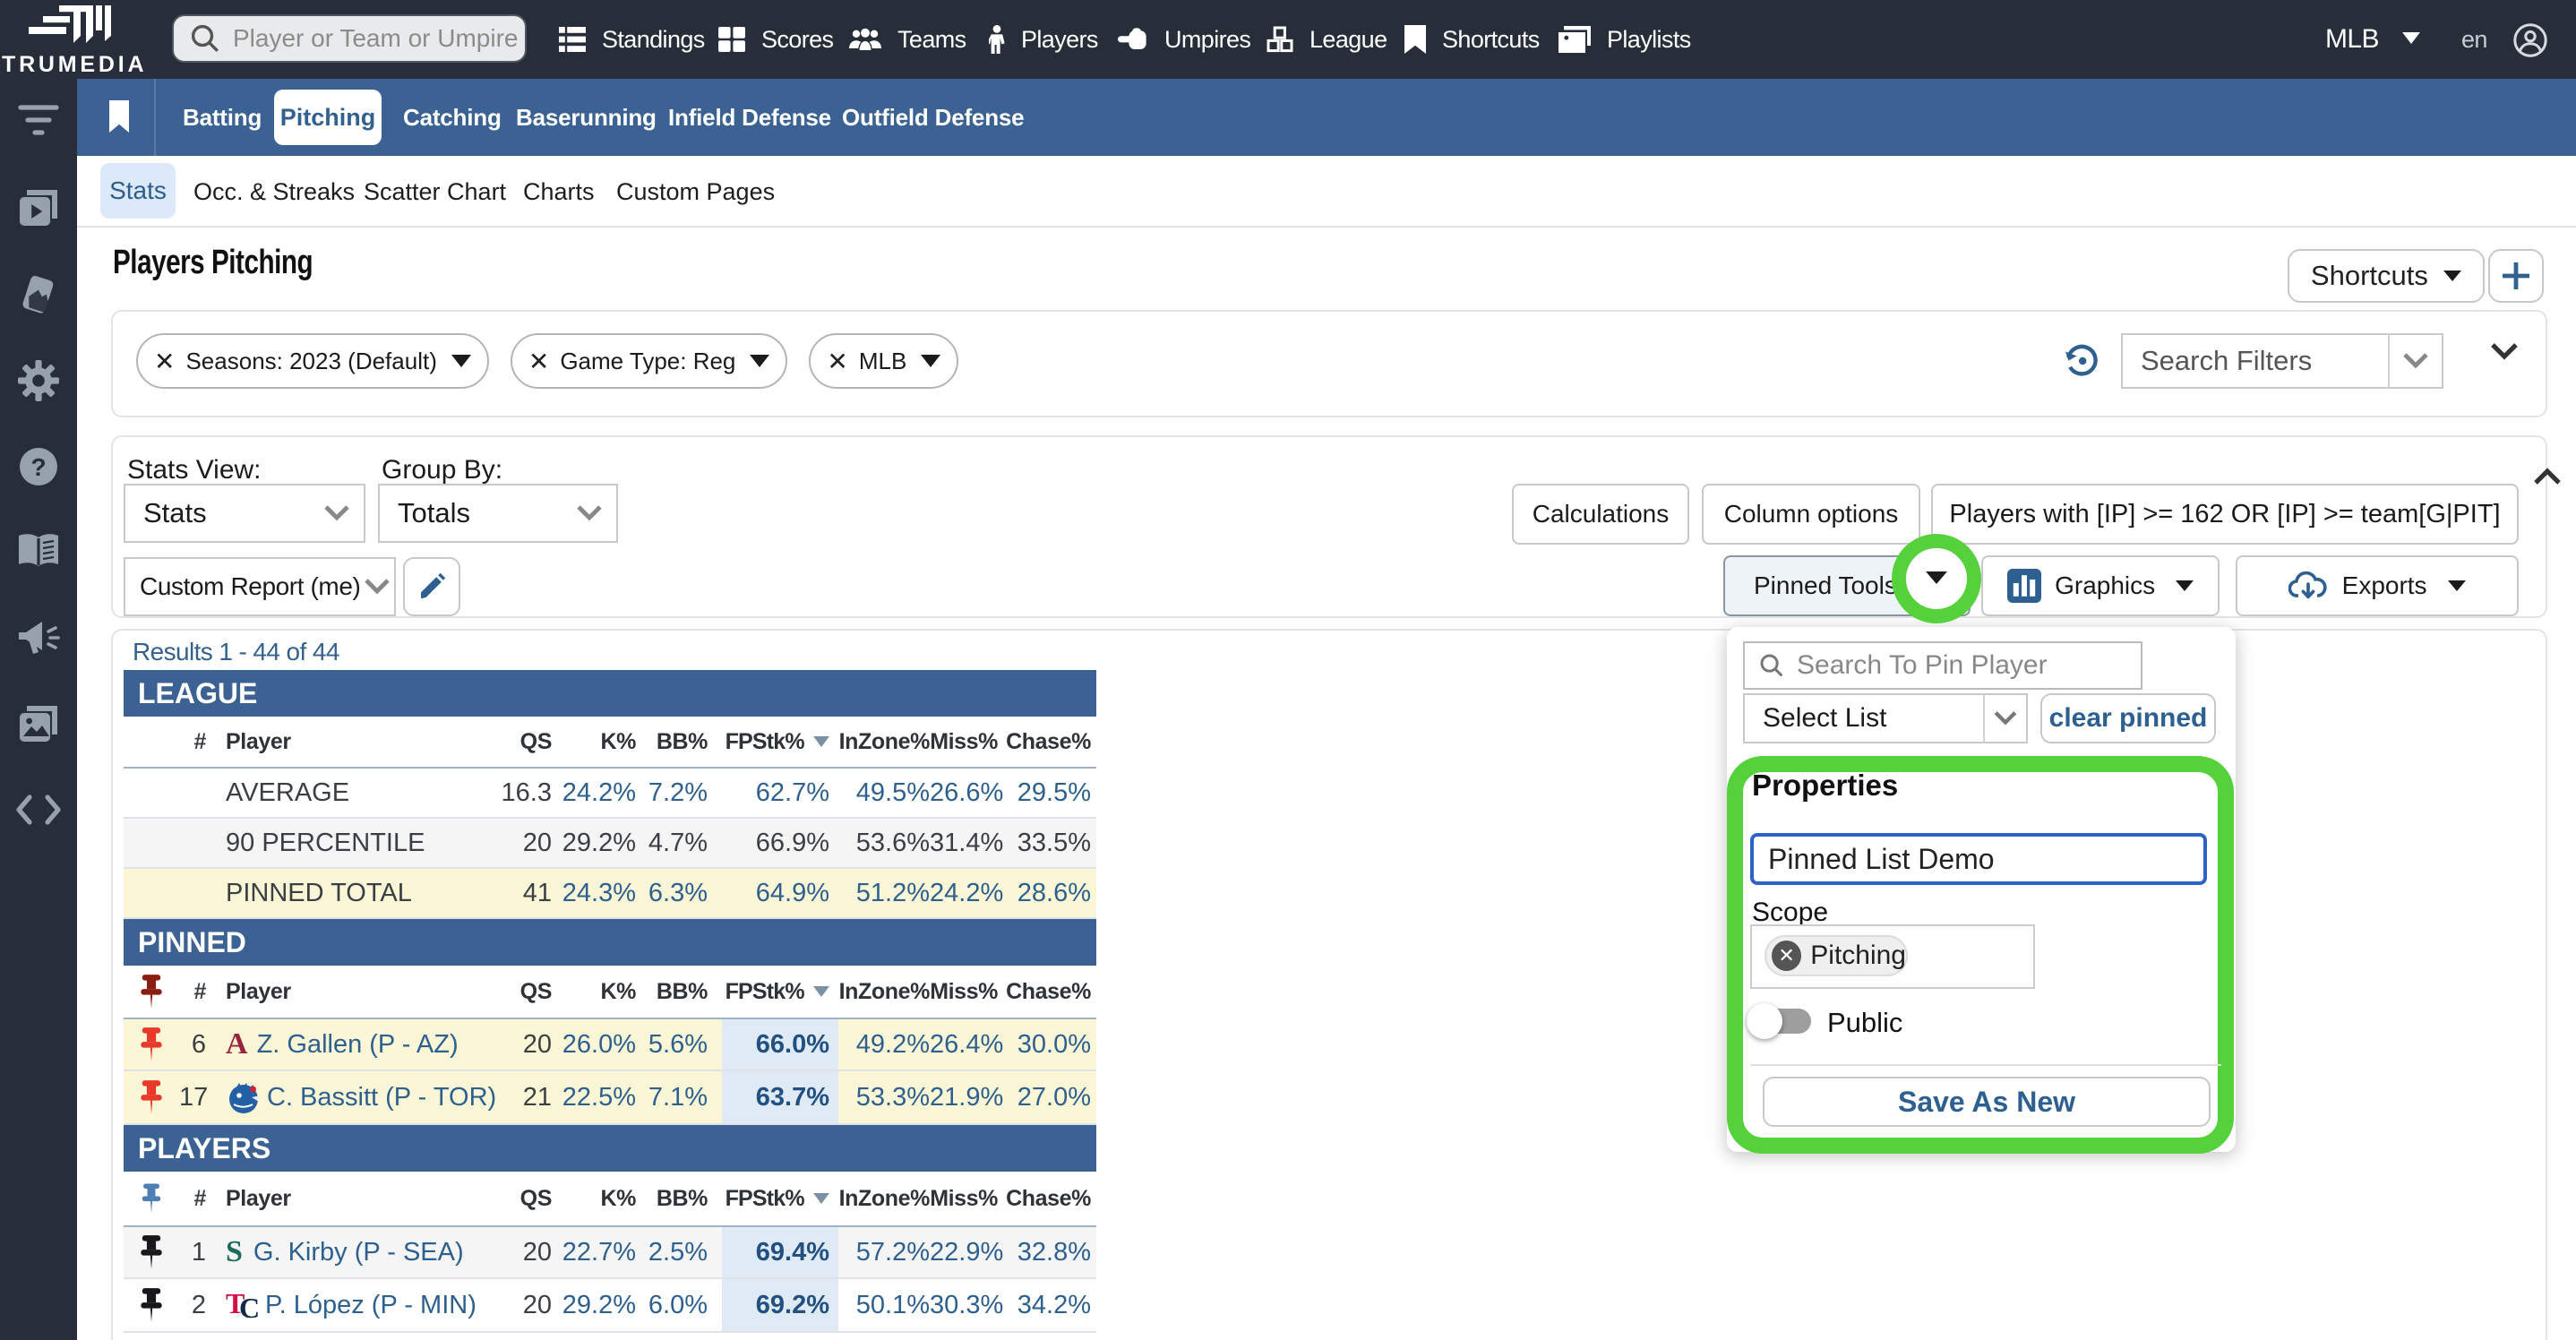 The height and width of the screenshot is (1340, 2576). I want to click on svg-text: T, so click(235, 1304).